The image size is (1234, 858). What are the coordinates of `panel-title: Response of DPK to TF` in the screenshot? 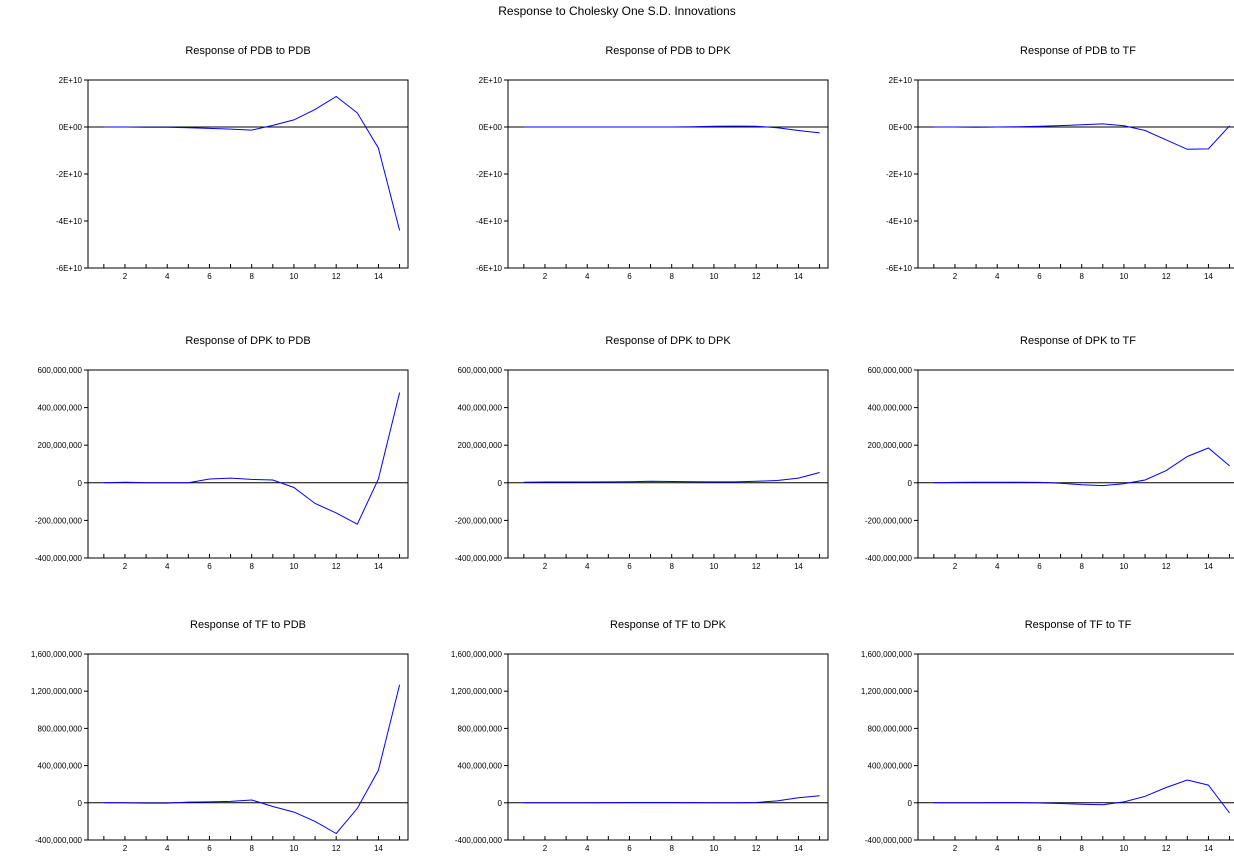 It's located at (1078, 341).